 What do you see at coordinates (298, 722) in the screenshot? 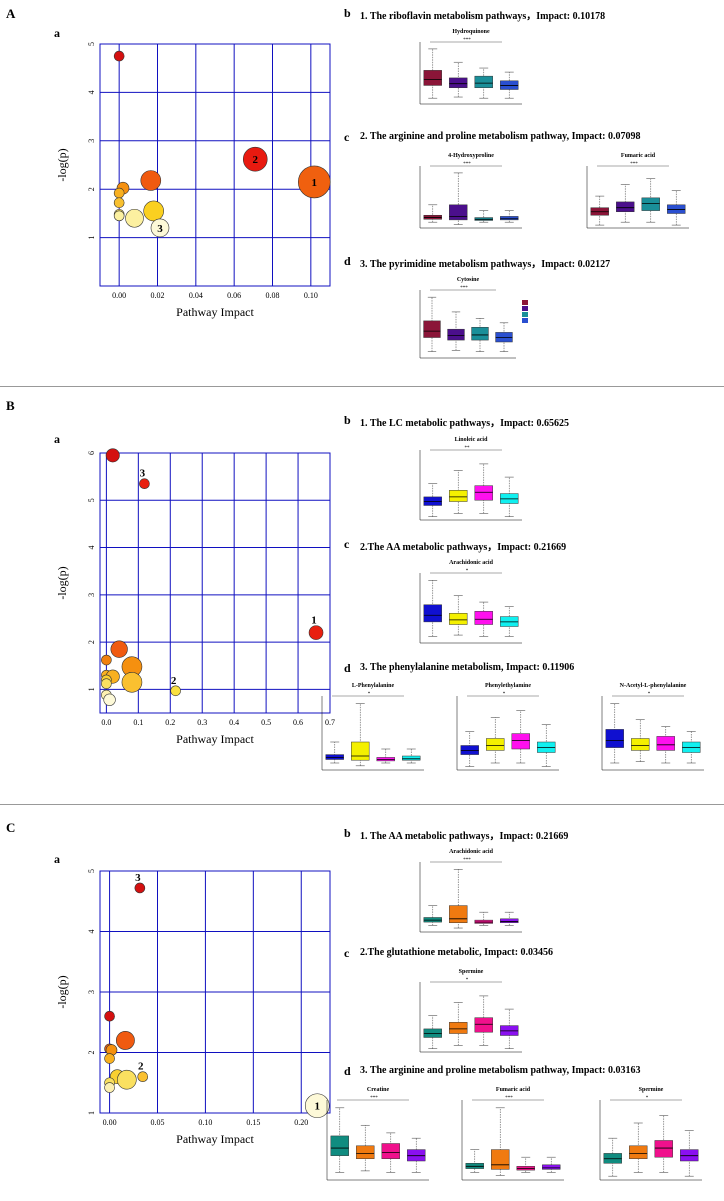
I see `x-tick-label: 0.6` at bounding box center [298, 722].